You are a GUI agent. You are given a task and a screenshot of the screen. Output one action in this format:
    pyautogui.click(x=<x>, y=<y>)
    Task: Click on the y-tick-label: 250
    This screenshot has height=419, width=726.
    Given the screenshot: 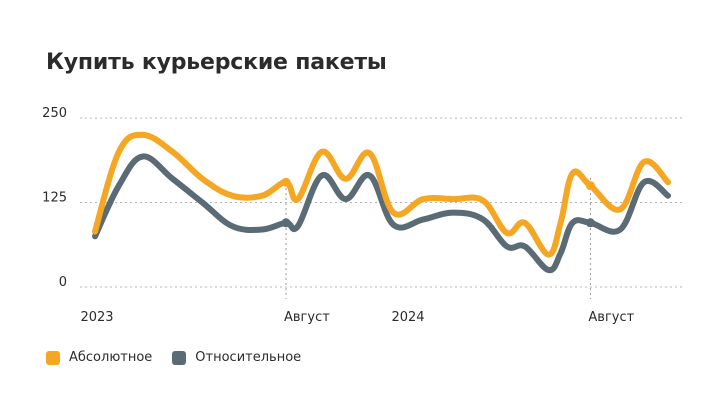 What is the action you would take?
    pyautogui.click(x=54, y=113)
    